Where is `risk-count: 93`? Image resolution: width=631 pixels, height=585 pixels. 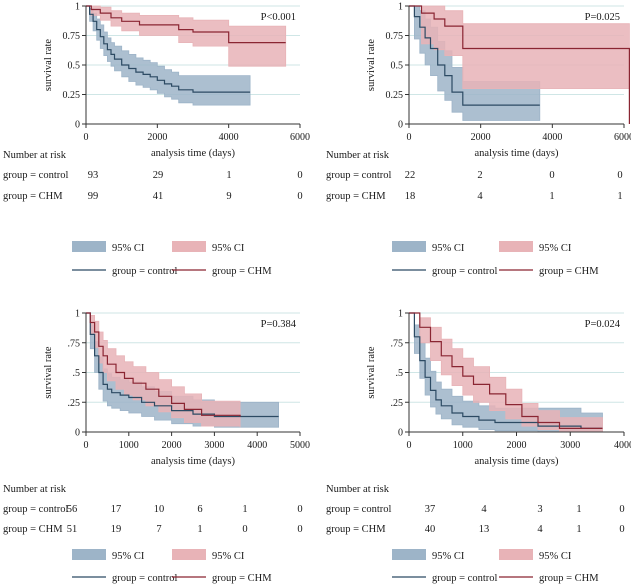
risk-count: 93 is located at coordinates (93, 175).